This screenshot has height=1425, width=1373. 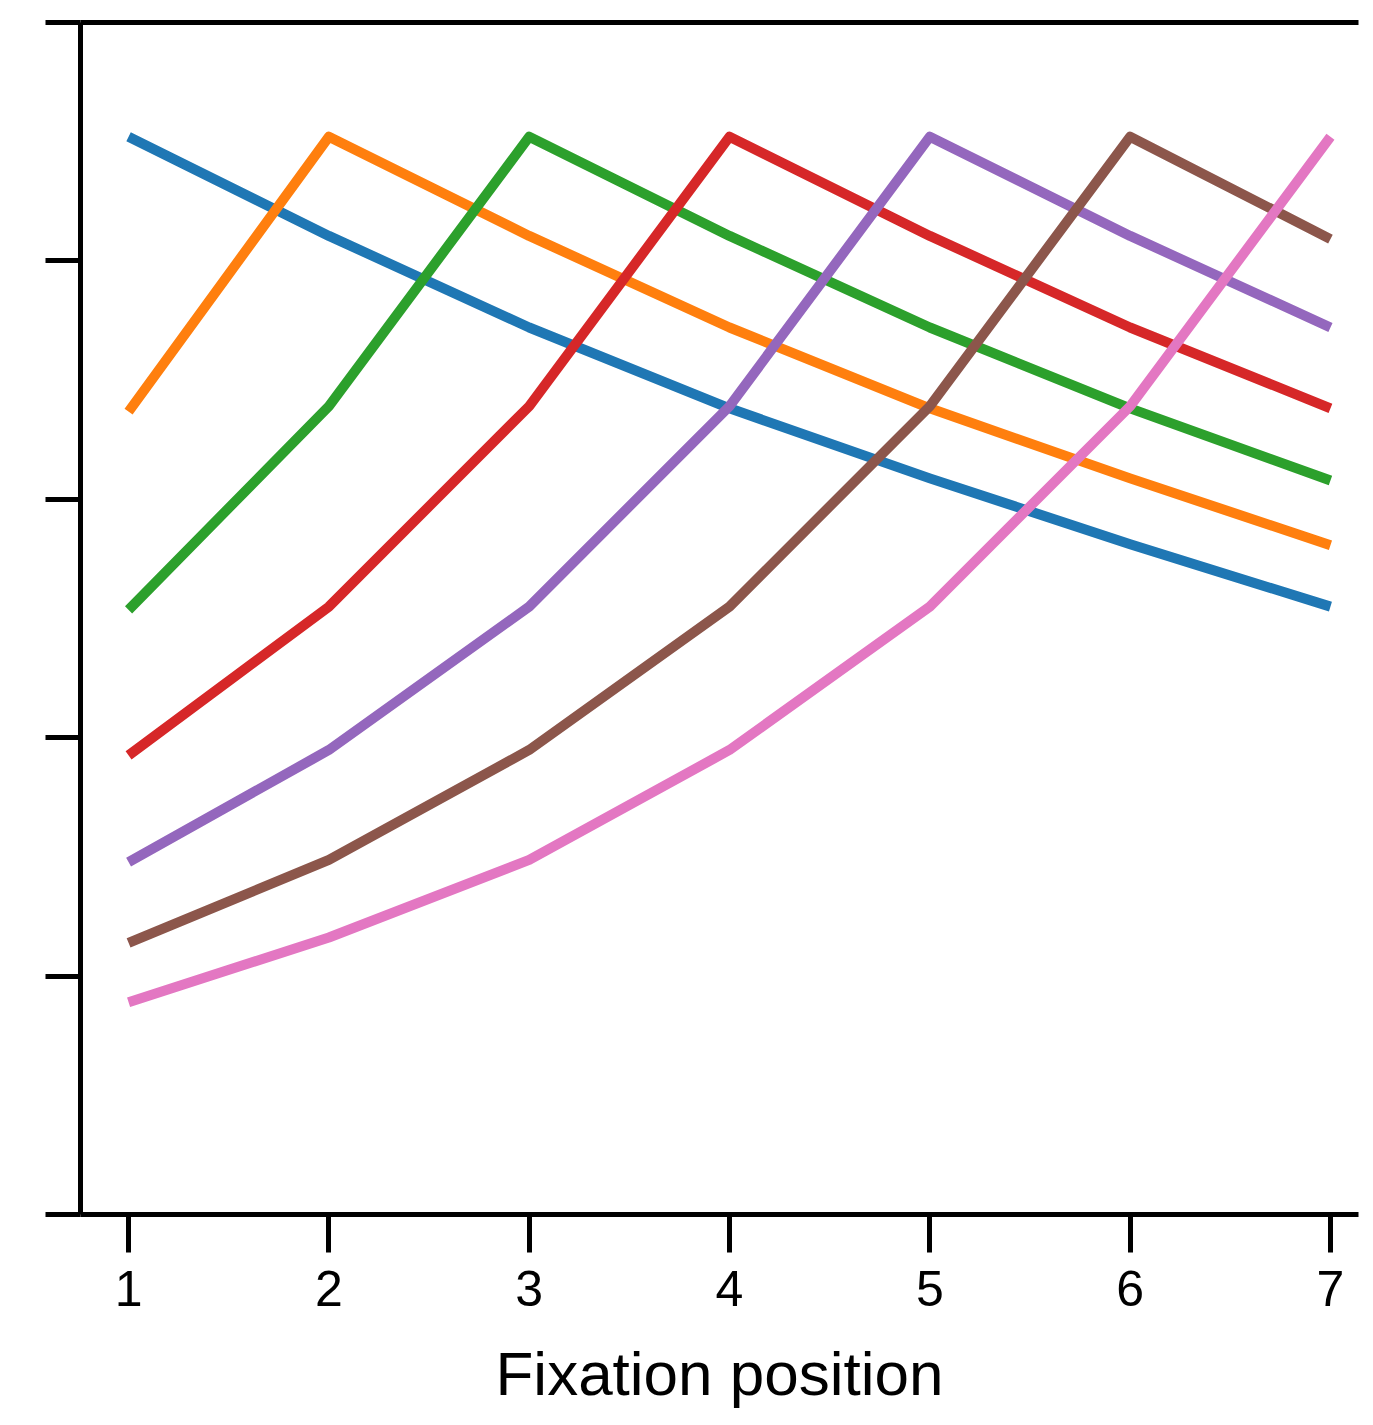 I want to click on x-tick-label: 4, so click(x=729, y=1288).